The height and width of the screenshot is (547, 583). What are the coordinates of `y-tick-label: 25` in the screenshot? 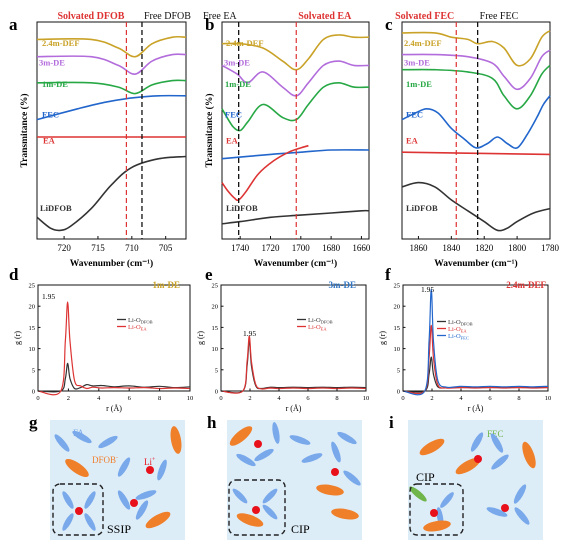 It's located at (32, 286).